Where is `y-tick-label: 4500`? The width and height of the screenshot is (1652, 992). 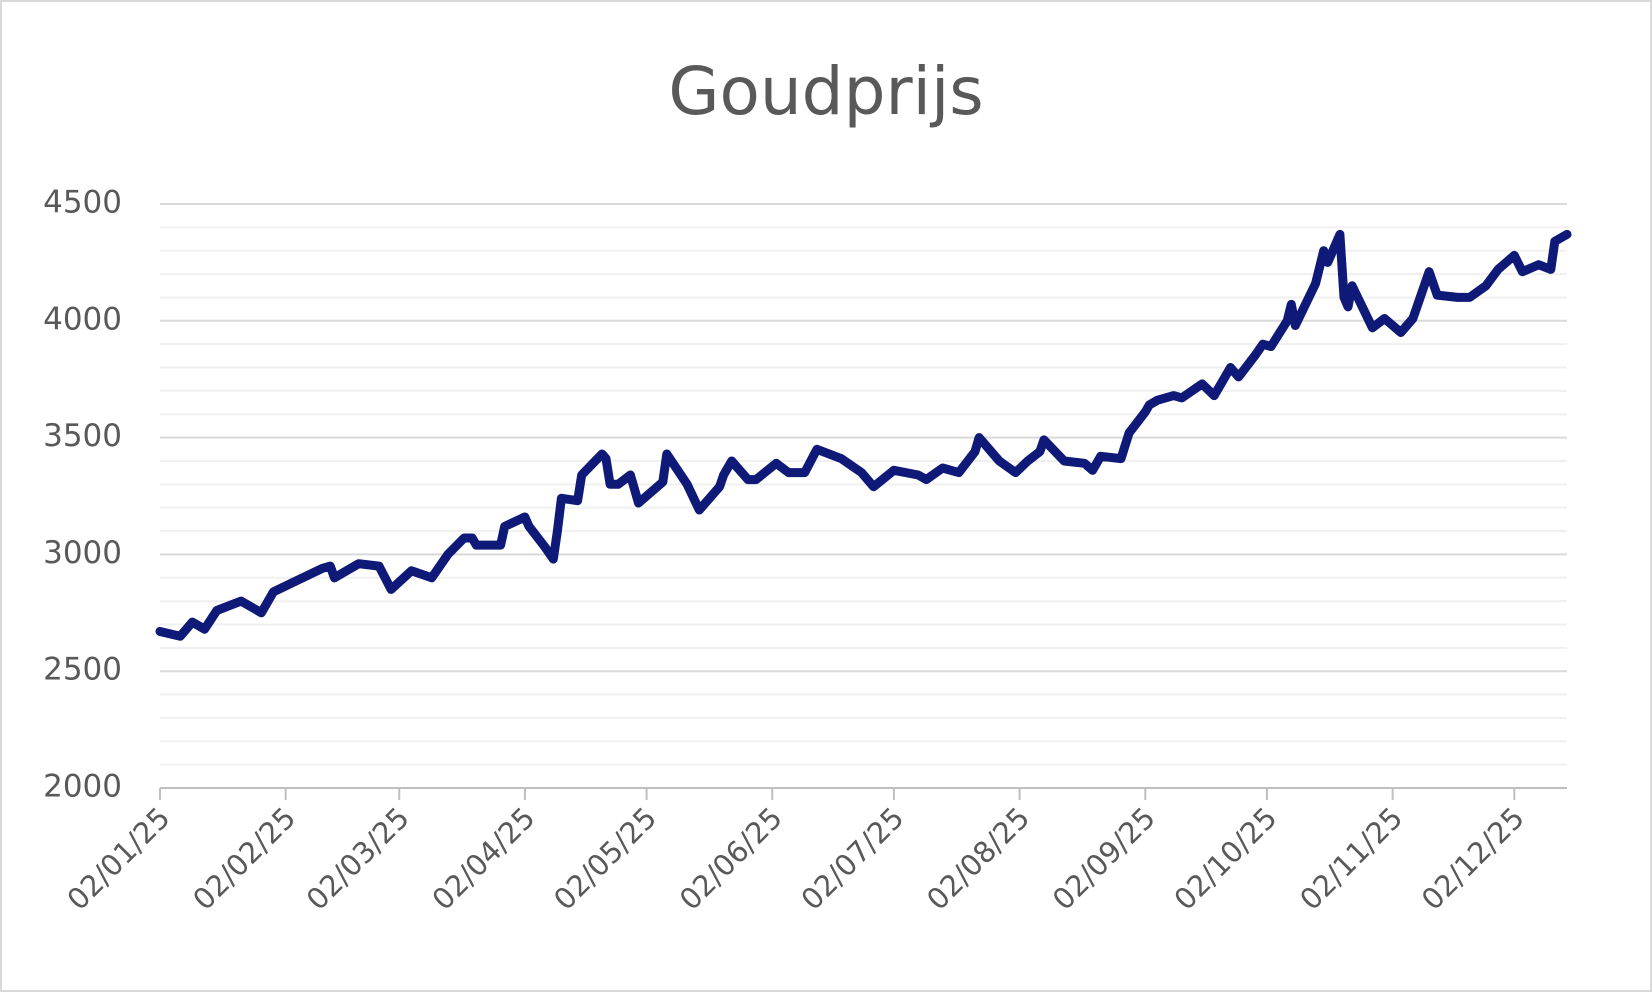
y-tick-label: 4500 is located at coordinates (82, 203).